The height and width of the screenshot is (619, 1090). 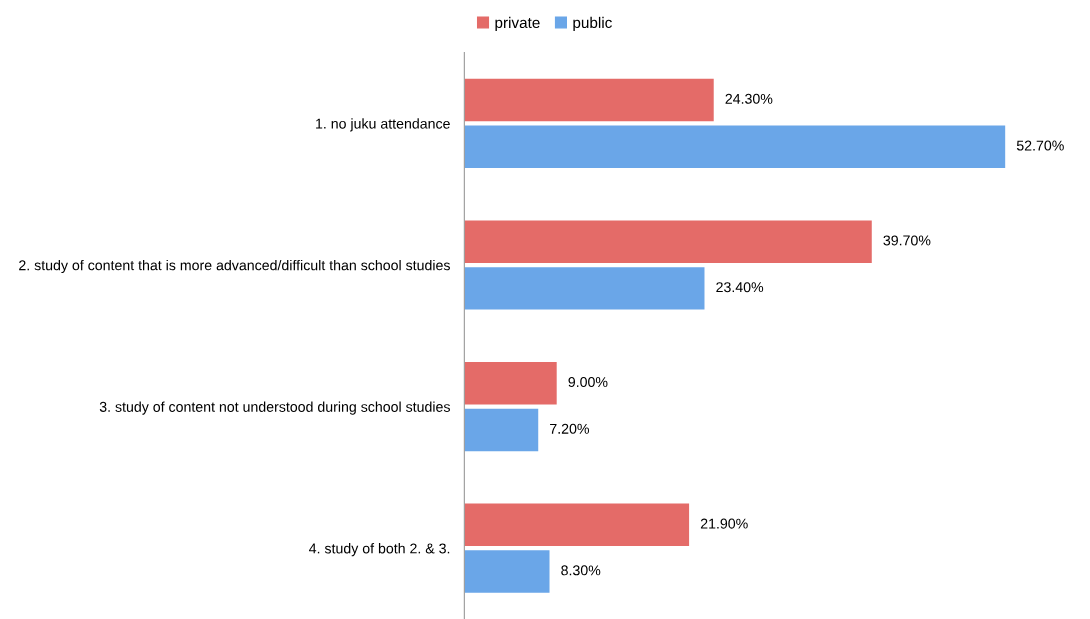 I want to click on y-tick-label: 3. study of content not understood during school studies, so click(x=274, y=408).